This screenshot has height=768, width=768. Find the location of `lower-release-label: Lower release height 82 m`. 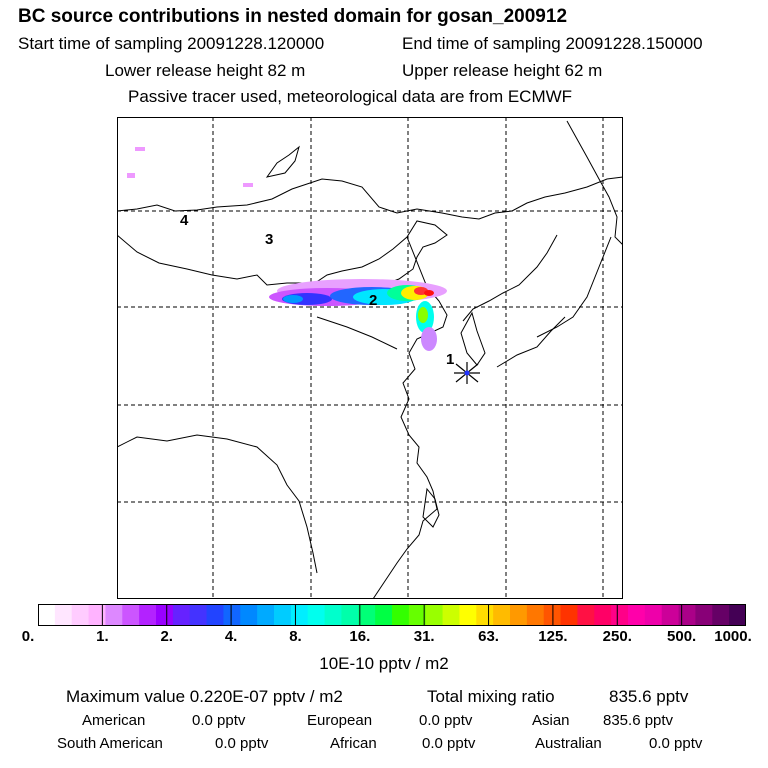

lower-release-label: Lower release height 82 m is located at coordinates (205, 70).